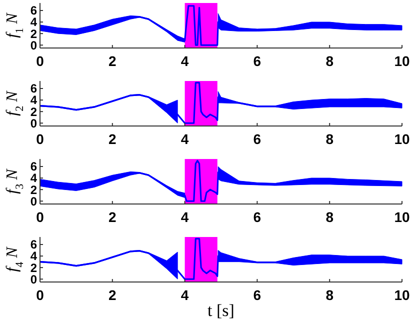  Describe the element at coordinates (221, 310) in the screenshot. I see `x-axis-title: t [s]` at that location.